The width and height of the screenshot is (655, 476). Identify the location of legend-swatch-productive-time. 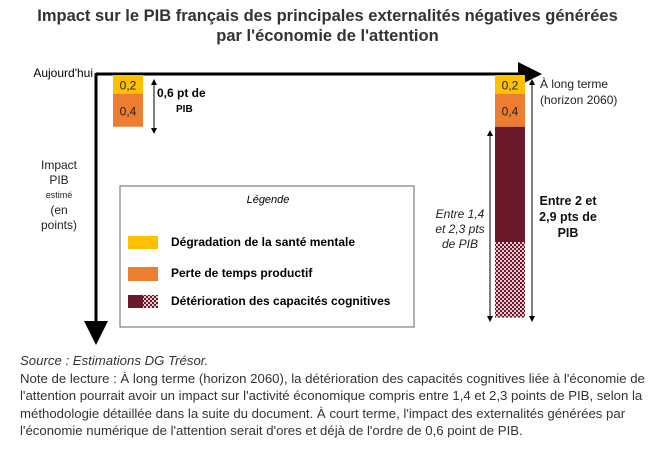
(143, 274).